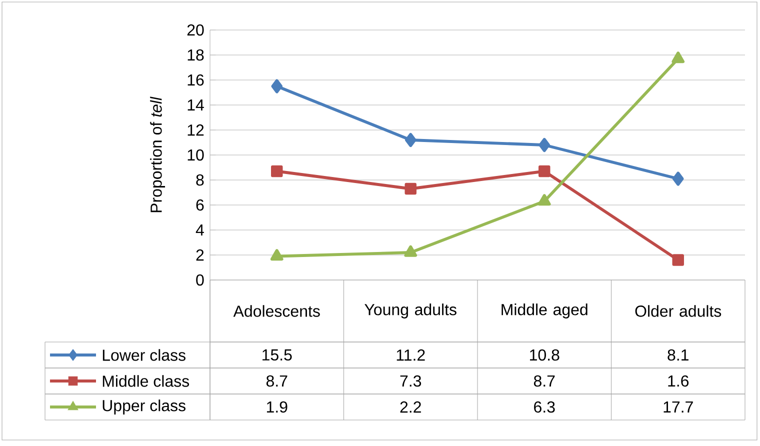 This screenshot has height=446, width=760. I want to click on data-label: 2.2, so click(410, 407).